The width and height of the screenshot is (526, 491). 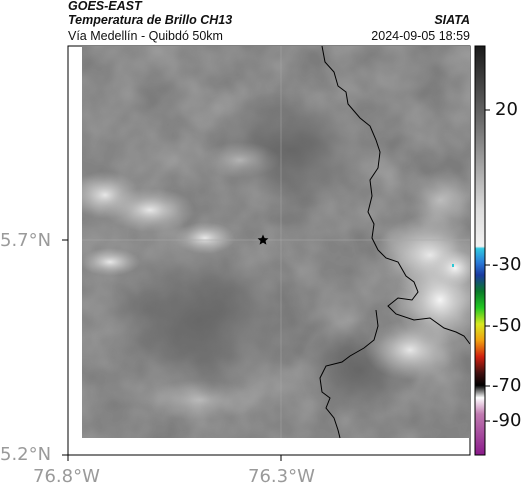 I want to click on datetime-label: 2024-09-05 18:59, so click(x=420, y=36).